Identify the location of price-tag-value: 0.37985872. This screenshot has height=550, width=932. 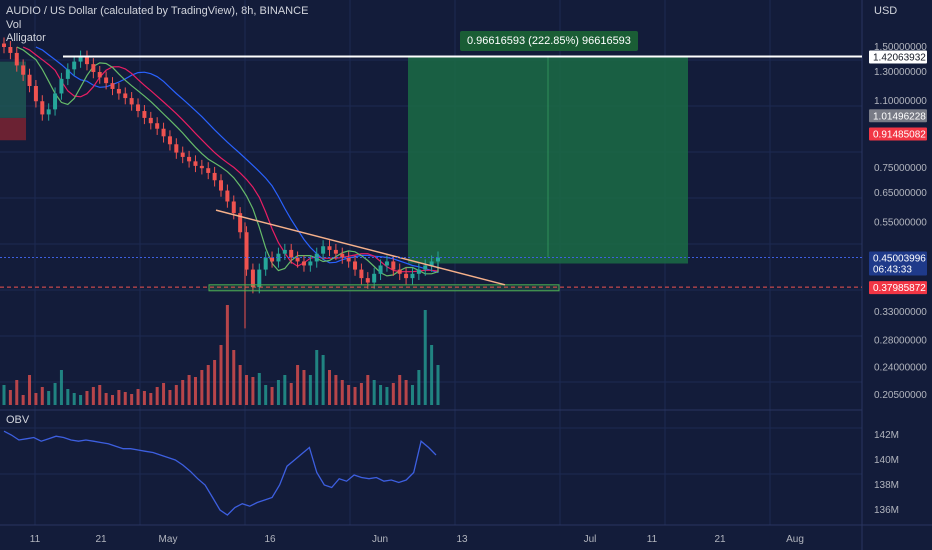
(899, 288).